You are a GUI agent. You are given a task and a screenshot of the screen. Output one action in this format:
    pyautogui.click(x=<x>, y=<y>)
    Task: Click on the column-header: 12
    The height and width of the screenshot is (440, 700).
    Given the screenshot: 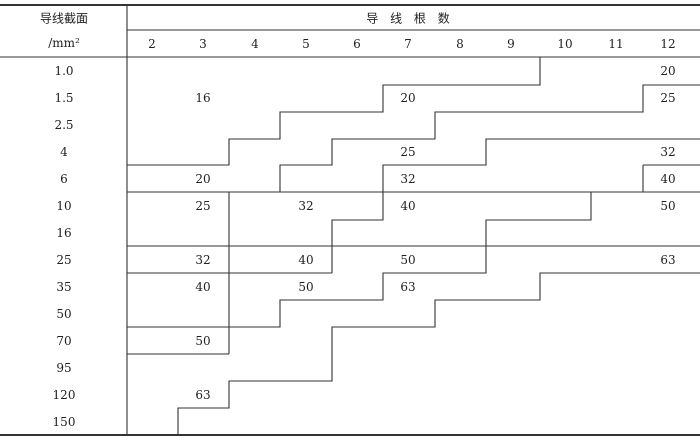 What is the action you would take?
    pyautogui.click(x=668, y=44)
    